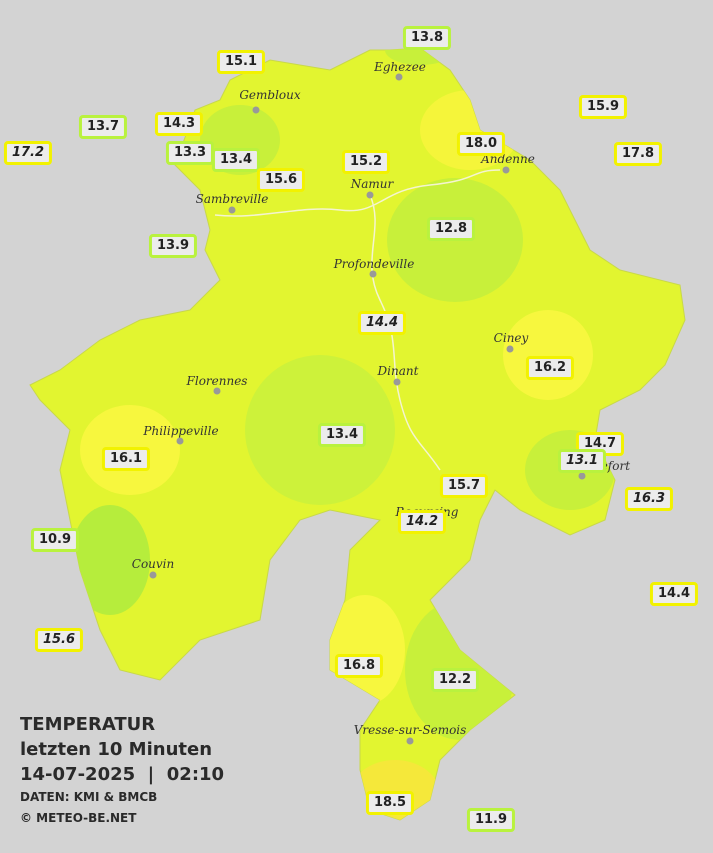 This screenshot has width=713, height=853. Describe the element at coordinates (390, 803) in the screenshot. I see `station-temperature: 18.5` at that location.